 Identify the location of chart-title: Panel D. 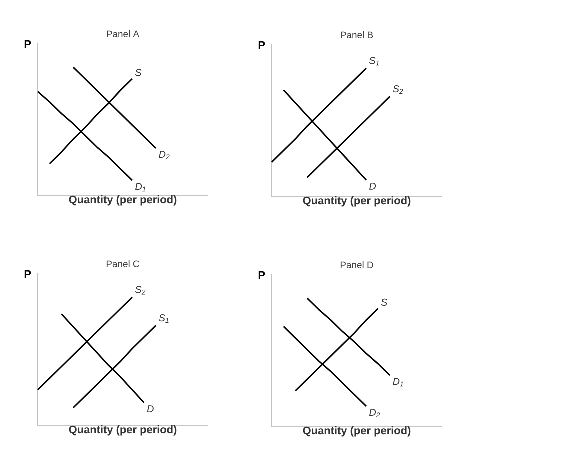
(357, 265).